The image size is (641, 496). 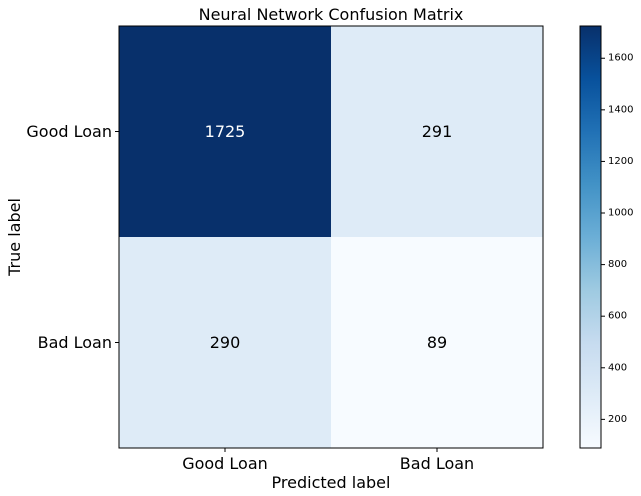 I want to click on colorbar-tick-label: 400, so click(x=617, y=367).